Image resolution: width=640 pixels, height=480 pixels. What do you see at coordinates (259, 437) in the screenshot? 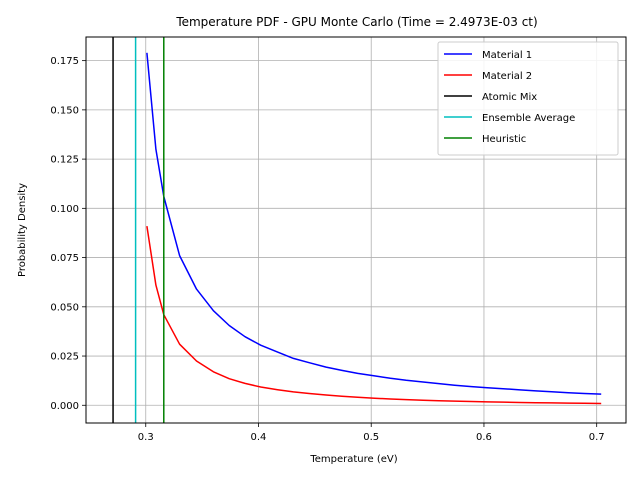
I see `x-tick-label: 0.4` at bounding box center [259, 437].